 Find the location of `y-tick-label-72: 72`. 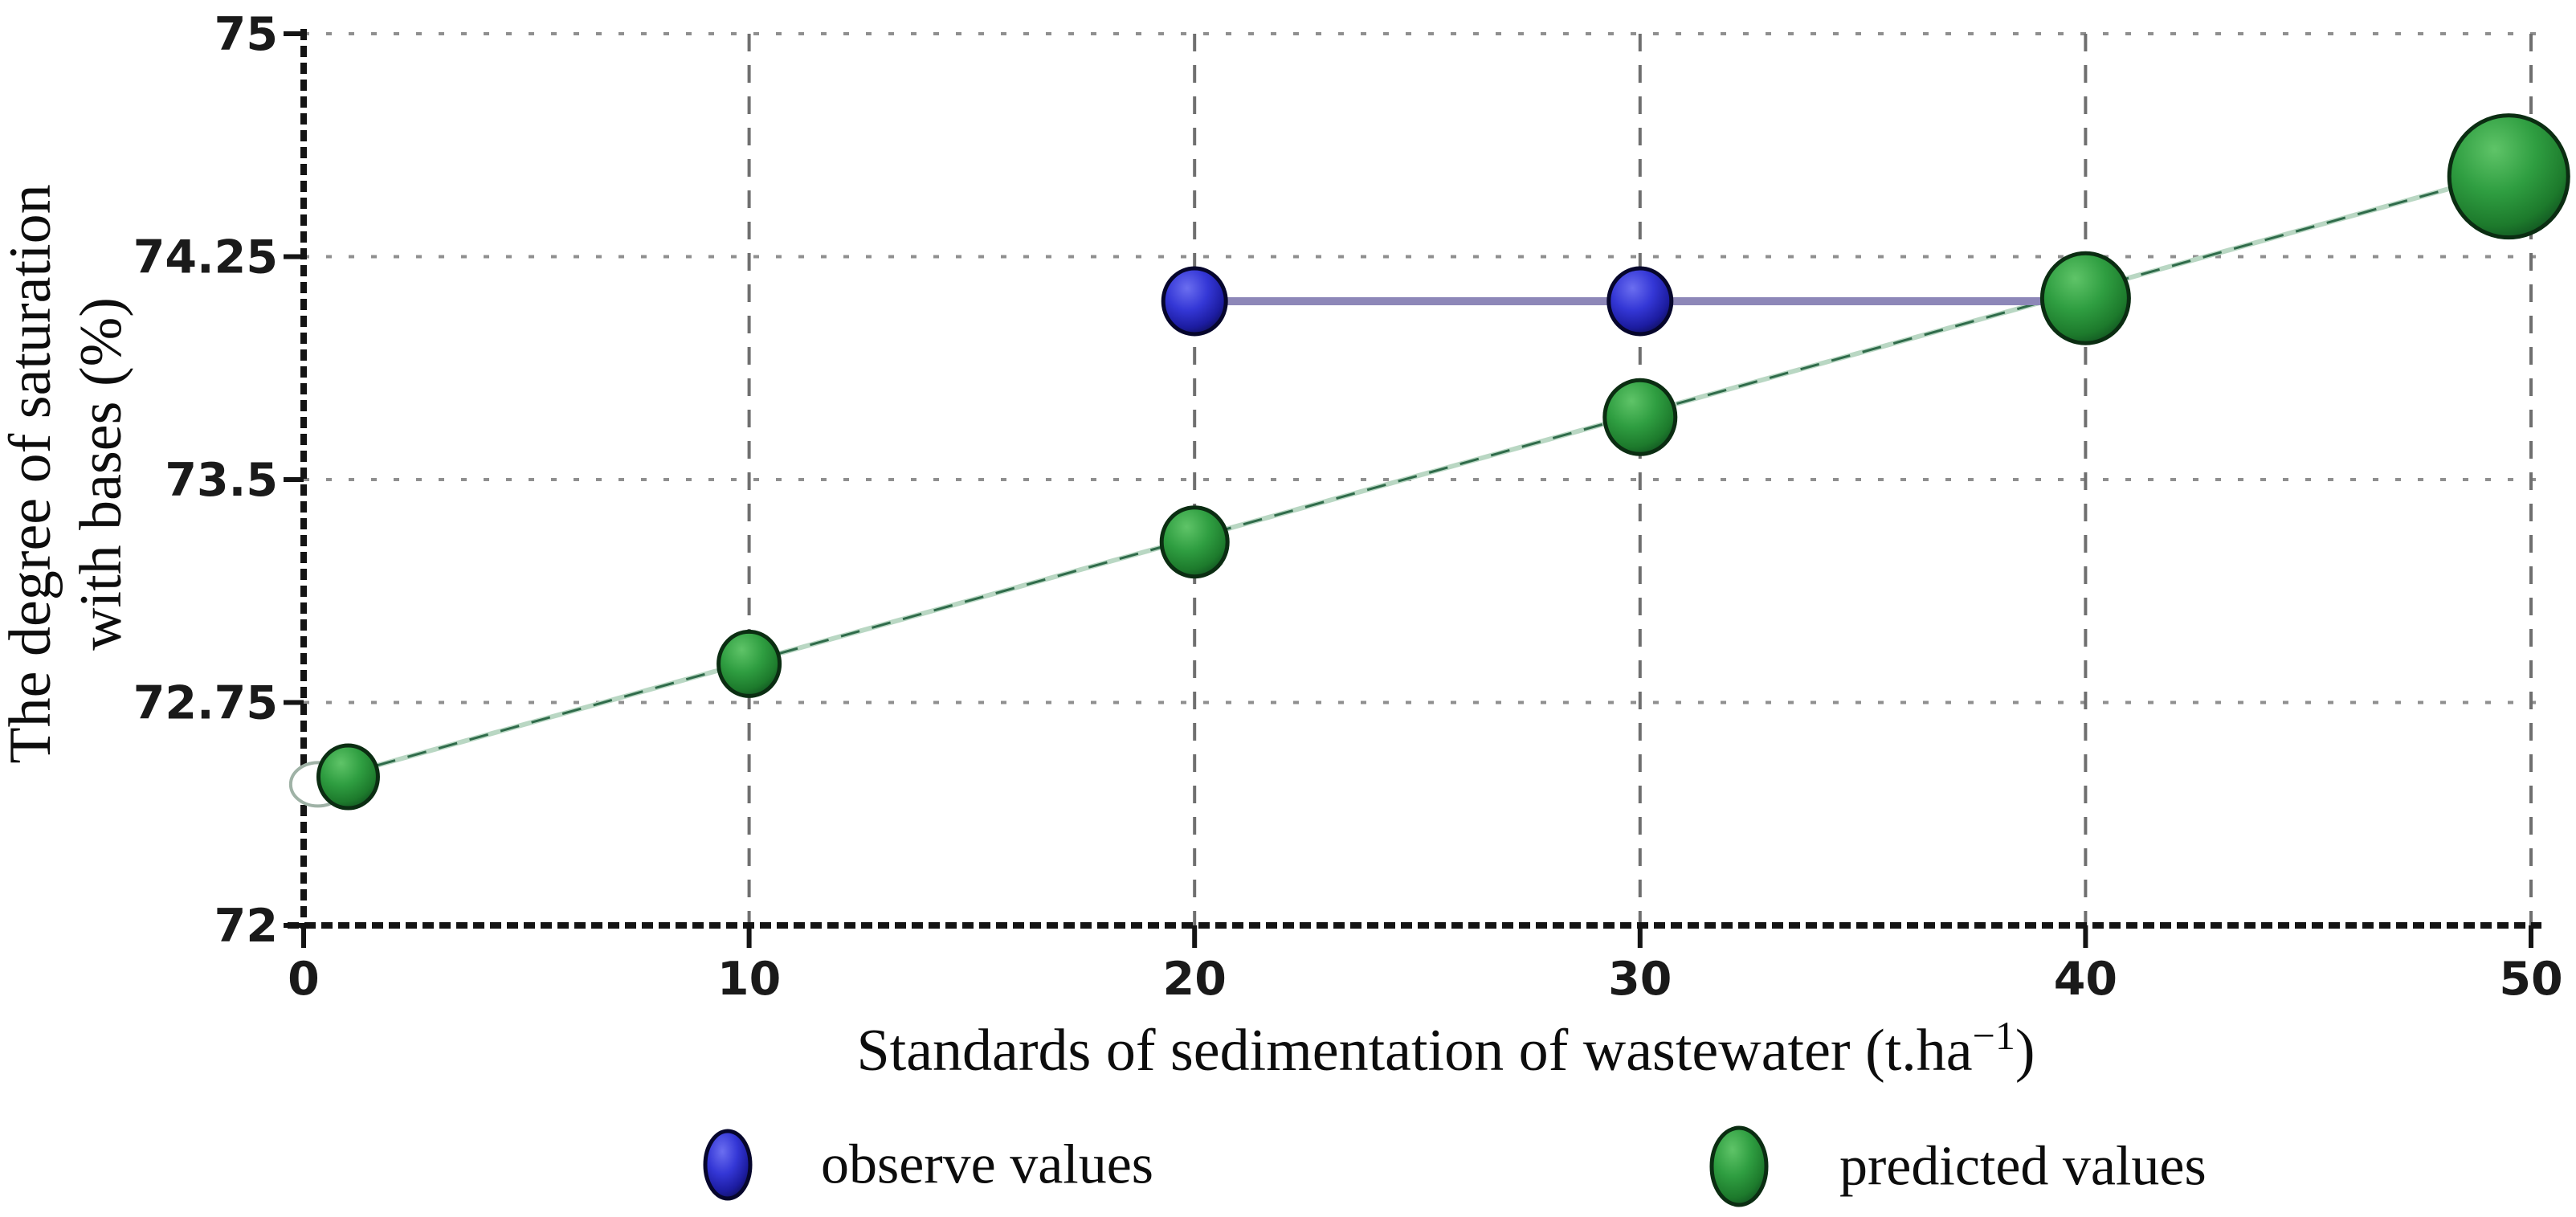

y-tick-label-72: 72 is located at coordinates (246, 926).